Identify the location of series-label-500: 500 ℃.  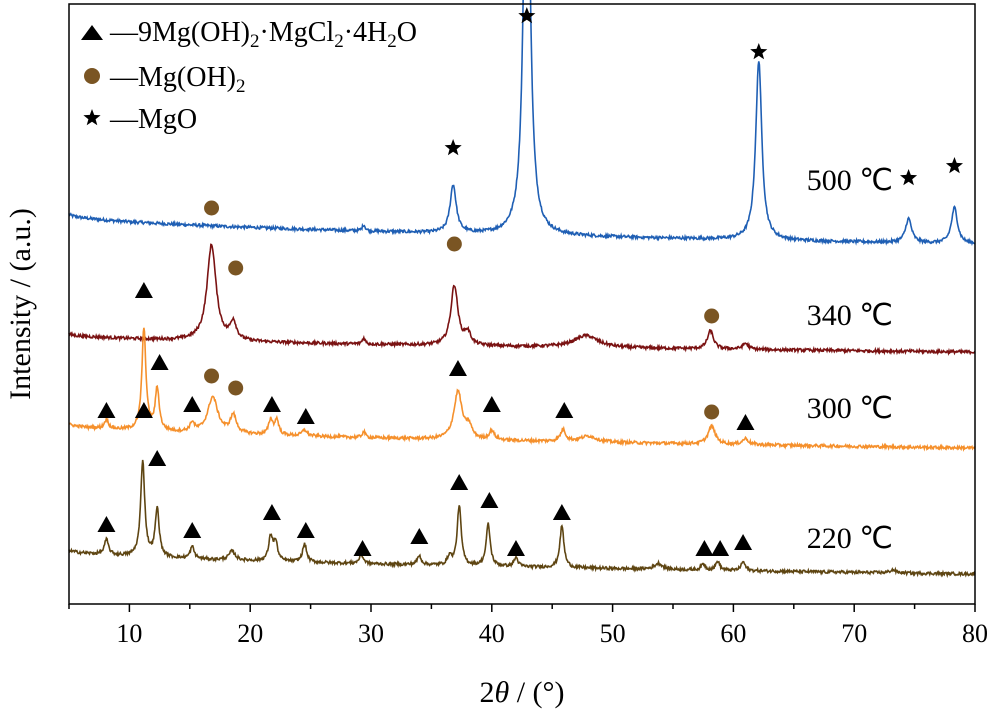
(850, 180).